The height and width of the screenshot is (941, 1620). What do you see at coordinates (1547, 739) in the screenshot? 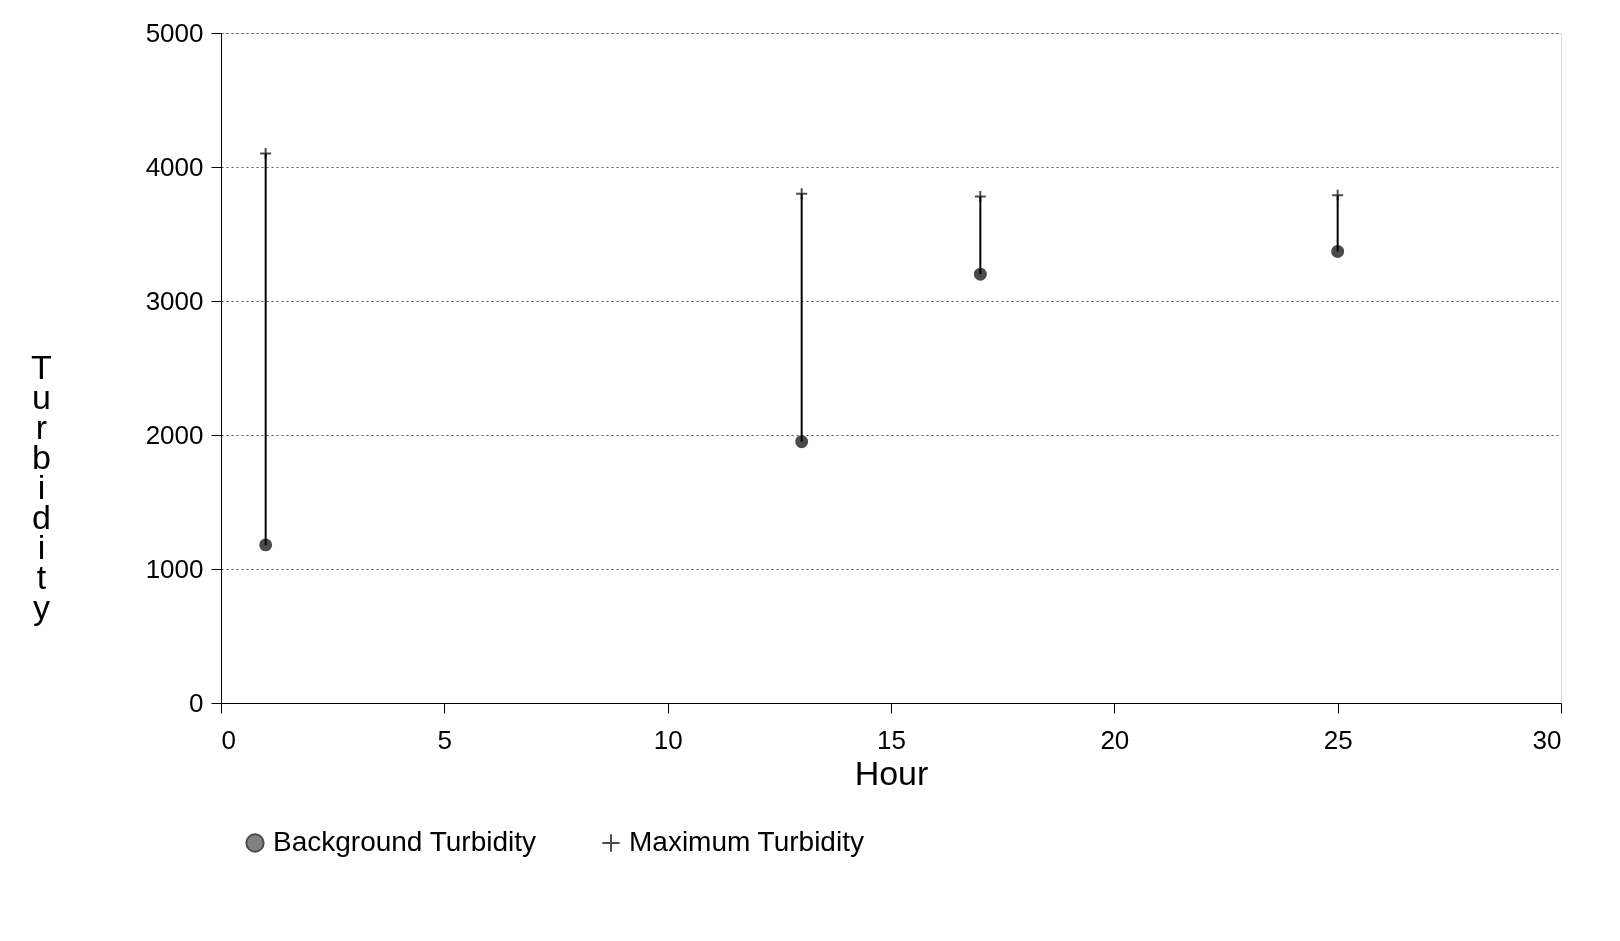
I see `x-tick-label: 30` at bounding box center [1547, 739].